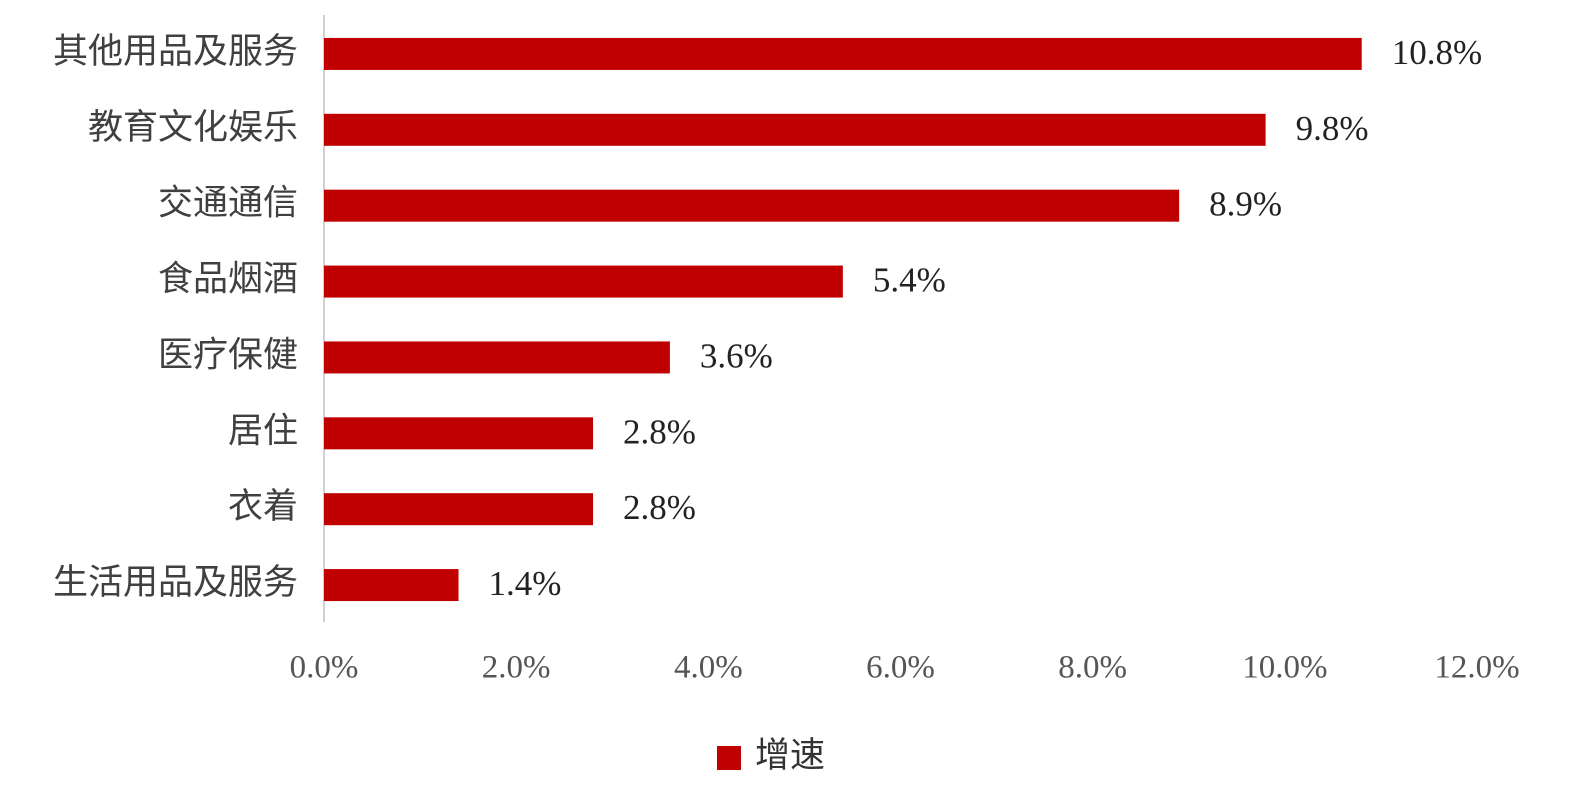 This screenshot has width=1596, height=810. What do you see at coordinates (1332, 128) in the screenshot?
I see `value-label: 9.8%` at bounding box center [1332, 128].